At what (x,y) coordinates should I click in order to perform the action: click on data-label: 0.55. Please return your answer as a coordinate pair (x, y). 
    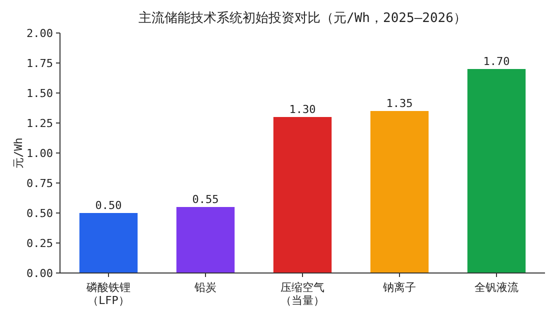
    Looking at the image, I should click on (205, 199).